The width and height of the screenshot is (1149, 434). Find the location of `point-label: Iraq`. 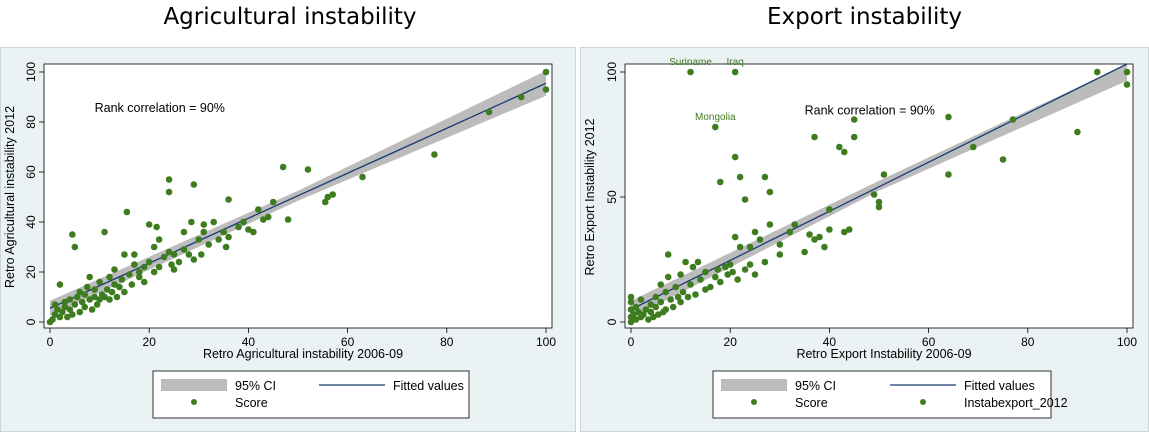

point-label: Iraq is located at coordinates (735, 62).